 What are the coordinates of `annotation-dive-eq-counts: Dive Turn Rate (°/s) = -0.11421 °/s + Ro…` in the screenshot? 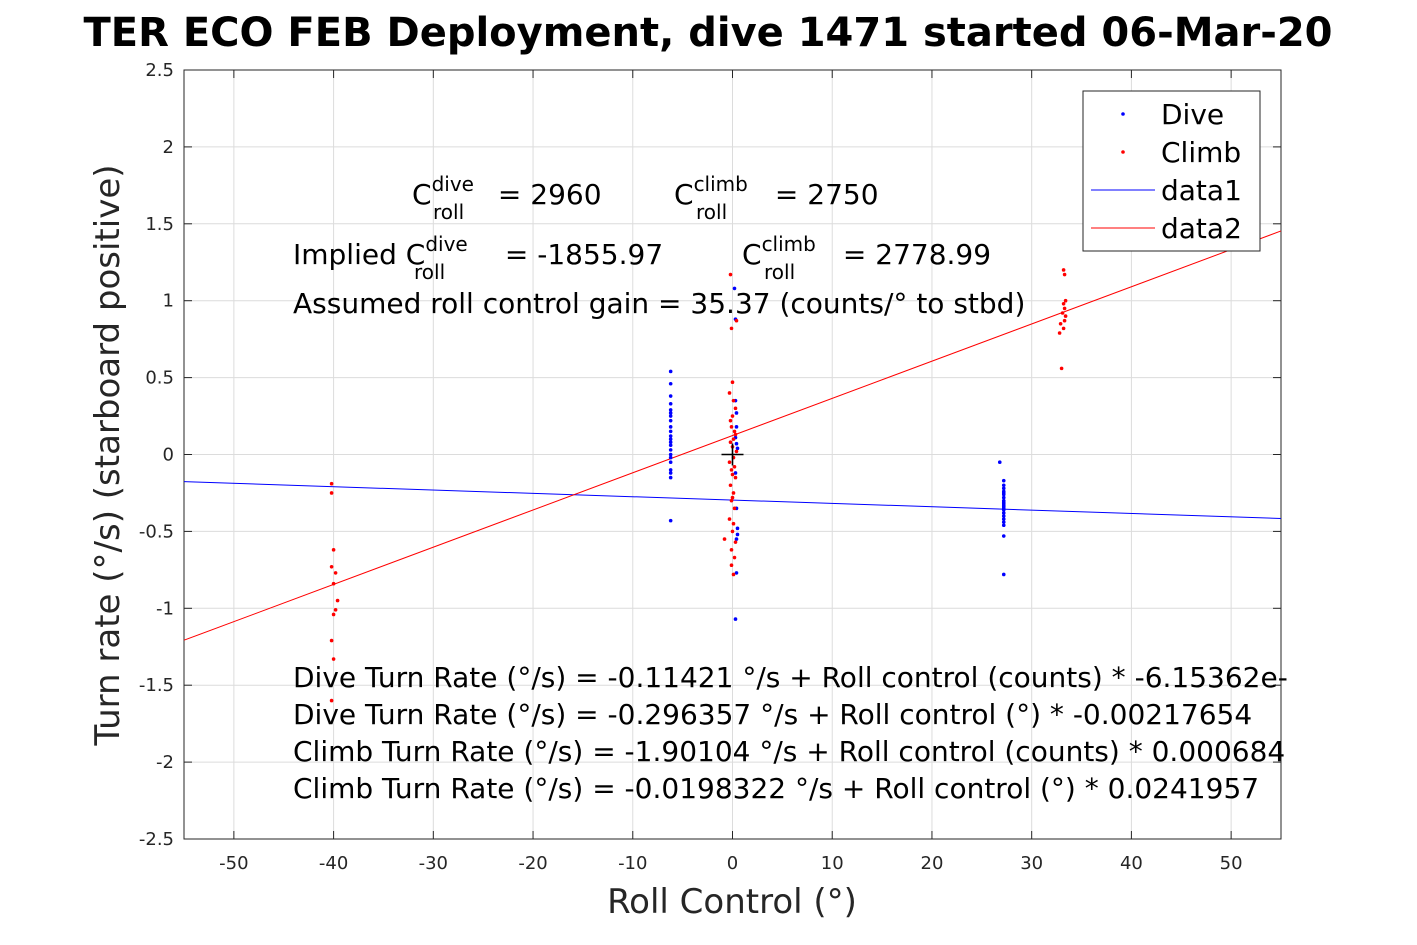 It's located at (790, 677).